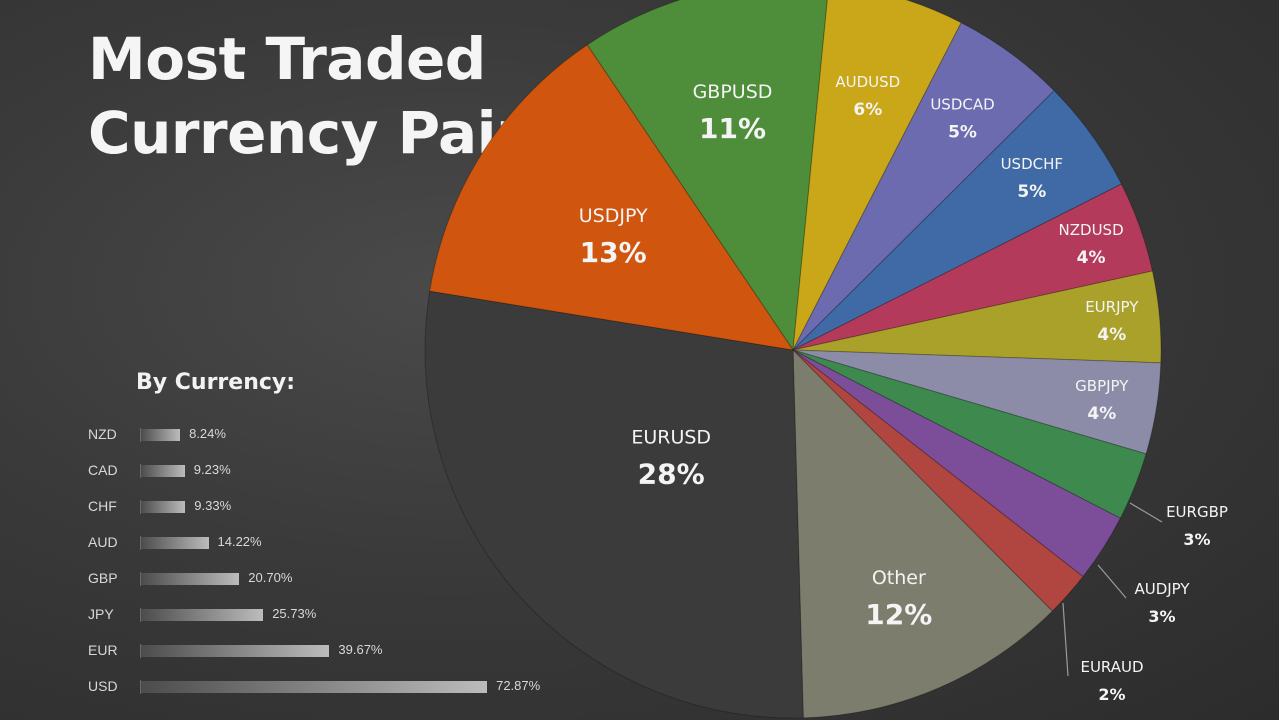 This screenshot has height=720, width=1279. I want to click on leader-line-eurgbp, so click(1146, 512).